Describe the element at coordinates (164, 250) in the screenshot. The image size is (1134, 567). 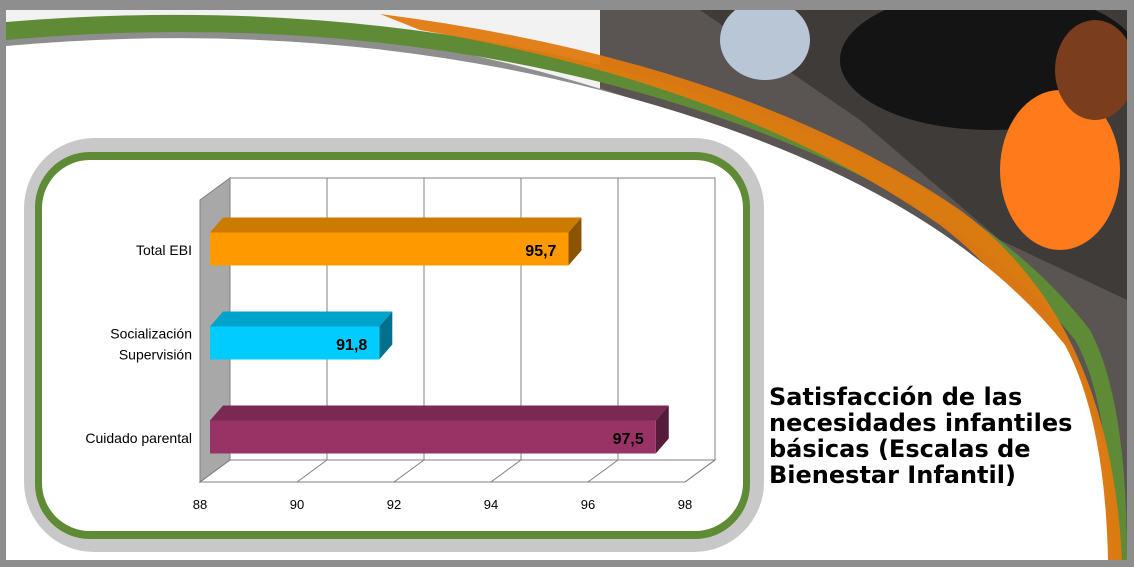
I see `category-label: Total EBI` at that location.